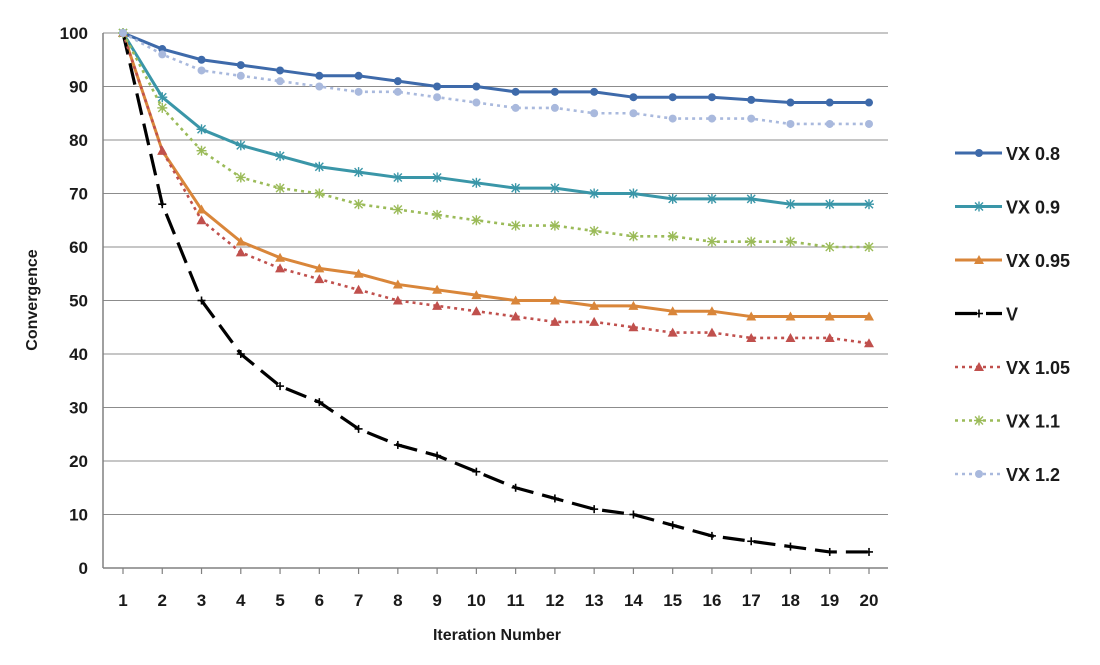  What do you see at coordinates (201, 600) in the screenshot?
I see `x-tick-label: 3` at bounding box center [201, 600].